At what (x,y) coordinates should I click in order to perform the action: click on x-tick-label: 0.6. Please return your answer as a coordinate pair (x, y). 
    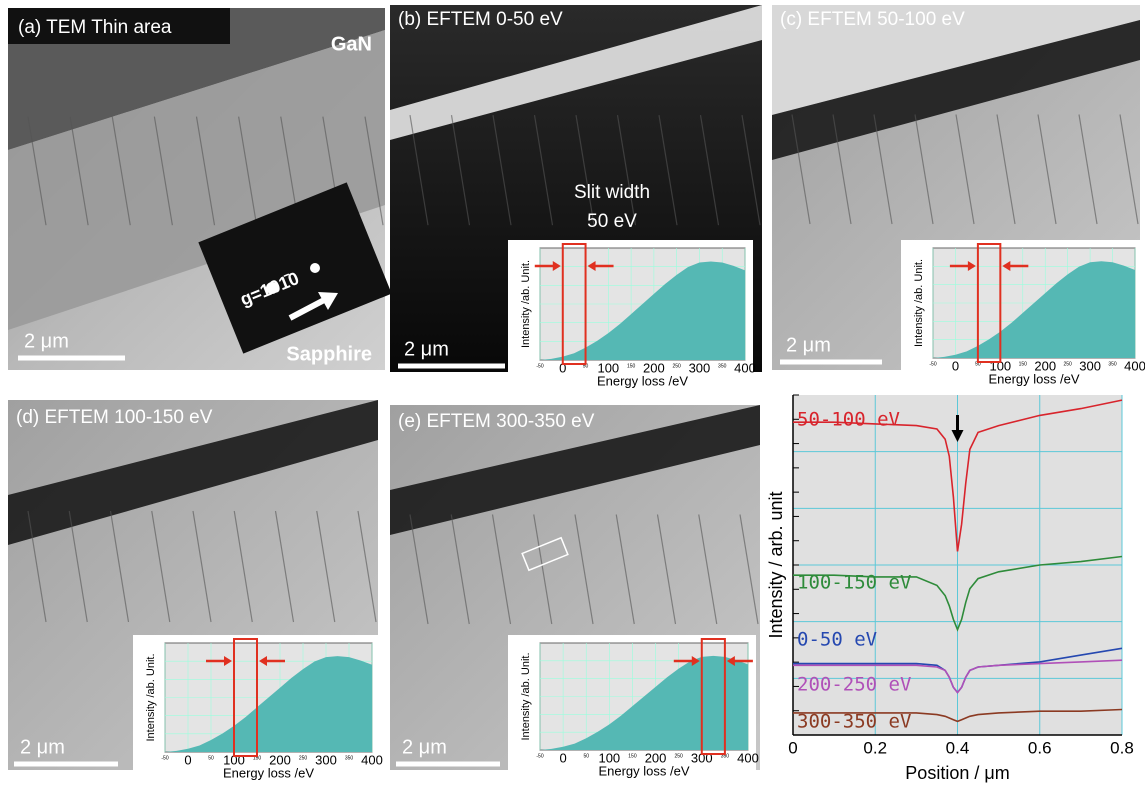
    Looking at the image, I should click on (1040, 747).